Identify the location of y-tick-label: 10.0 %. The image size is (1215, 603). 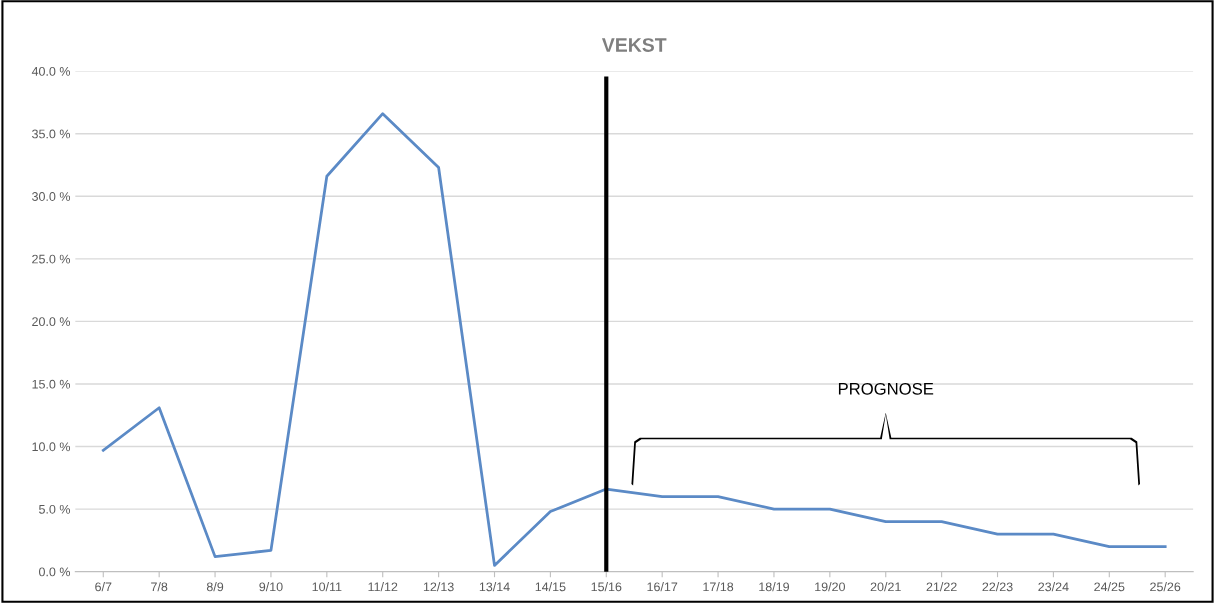
(51, 447).